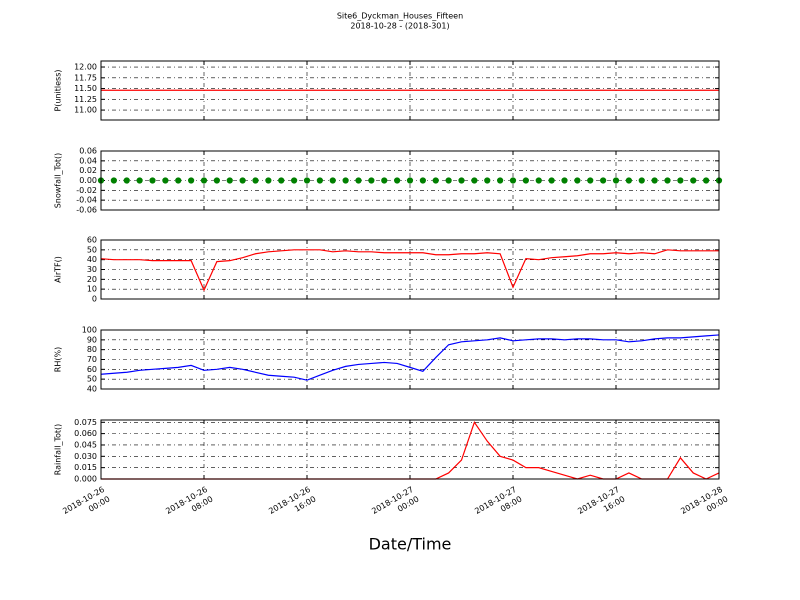  What do you see at coordinates (92, 339) in the screenshot?
I see `y-tick-label: 90` at bounding box center [92, 339].